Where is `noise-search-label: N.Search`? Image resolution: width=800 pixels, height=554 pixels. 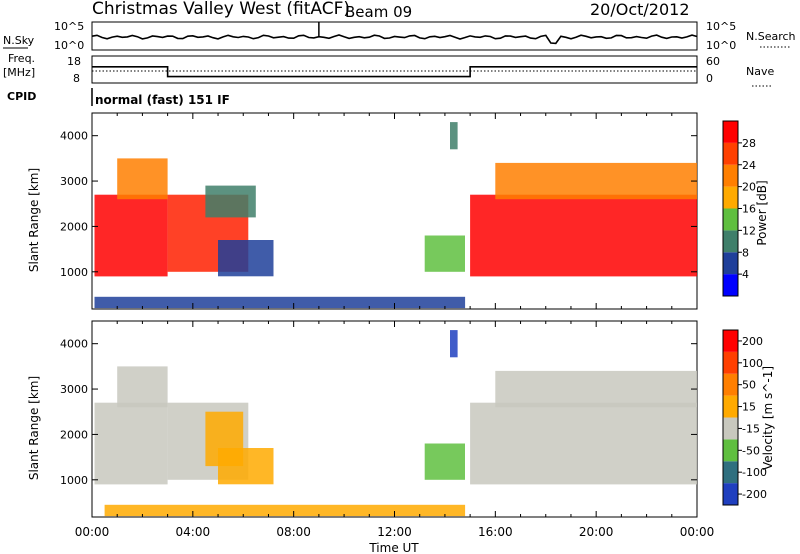 noise-search-label: N.Search is located at coordinates (771, 36).